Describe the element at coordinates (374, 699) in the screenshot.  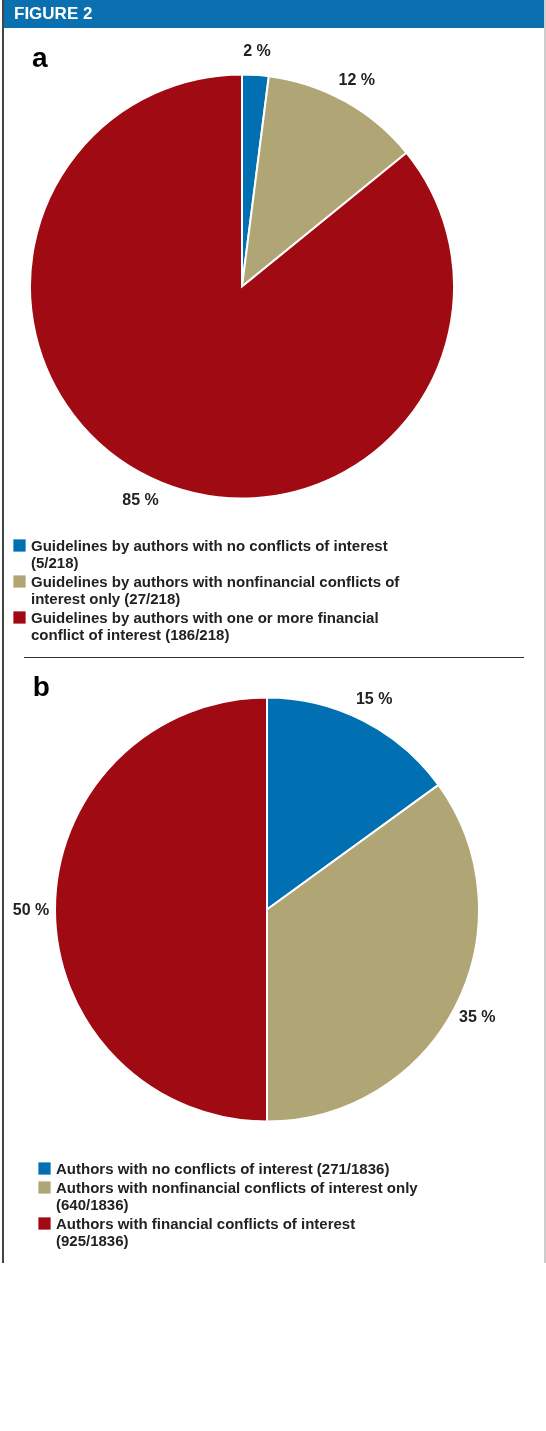
I see `data-label: 15 %` at that location.